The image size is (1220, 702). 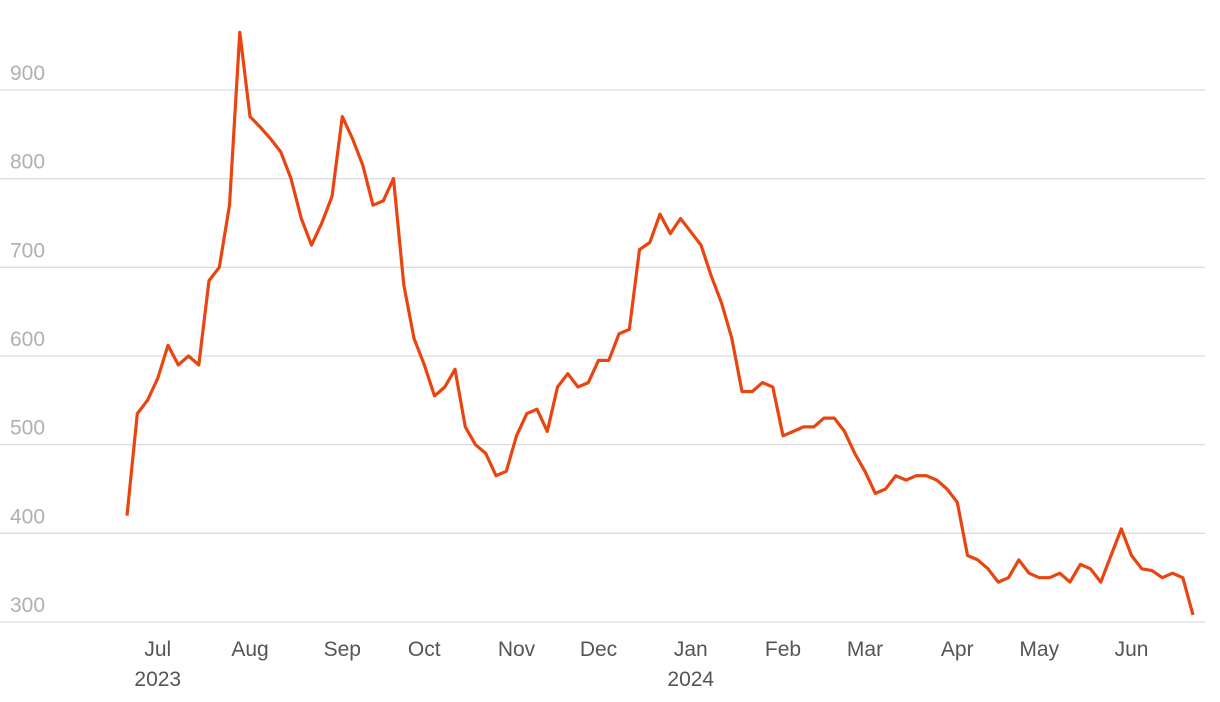 What do you see at coordinates (249, 649) in the screenshot?
I see `x-tick-label: Aug` at bounding box center [249, 649].